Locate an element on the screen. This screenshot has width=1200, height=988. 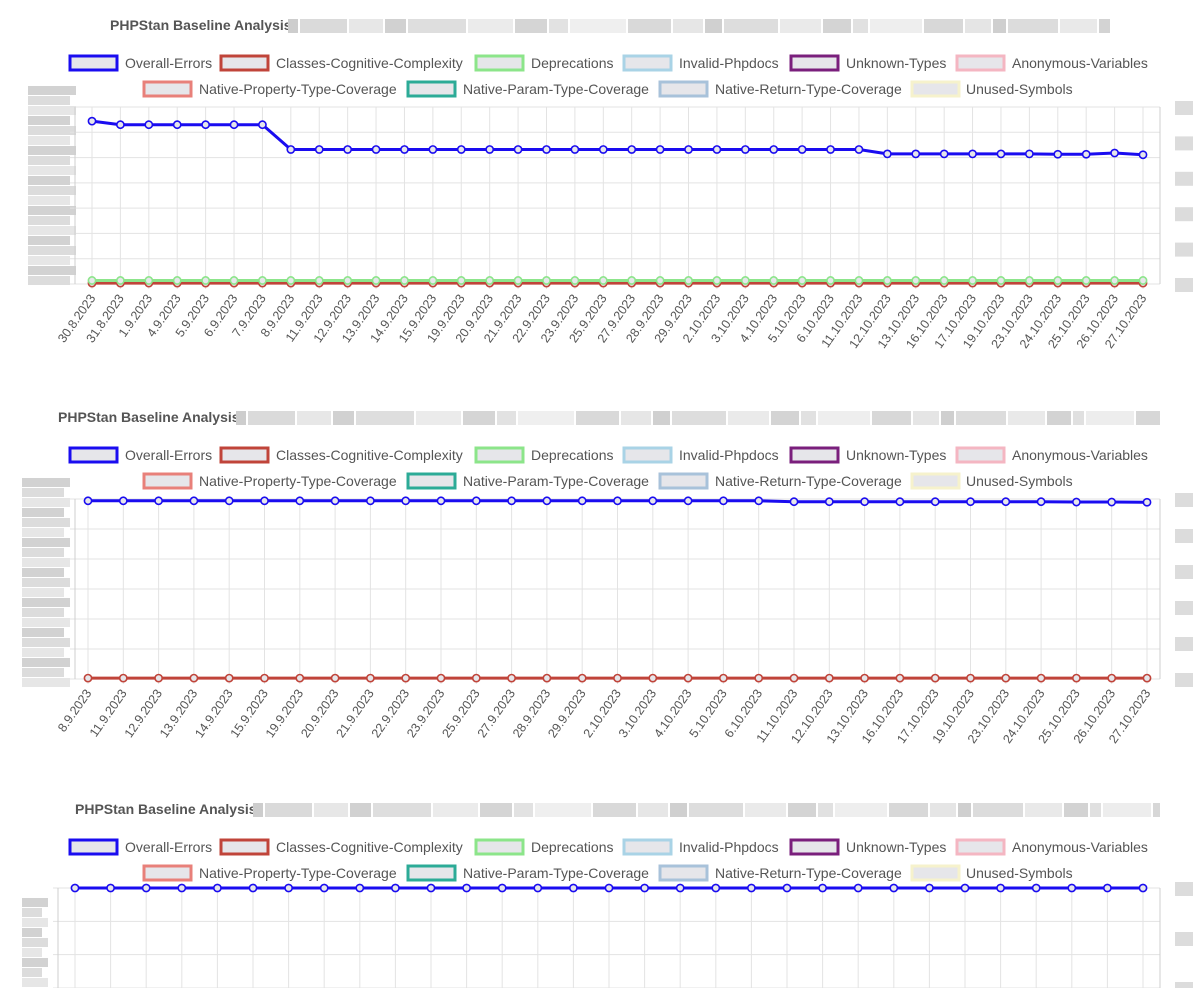
legend-label: Anonymous-Variables is located at coordinates (1080, 455).